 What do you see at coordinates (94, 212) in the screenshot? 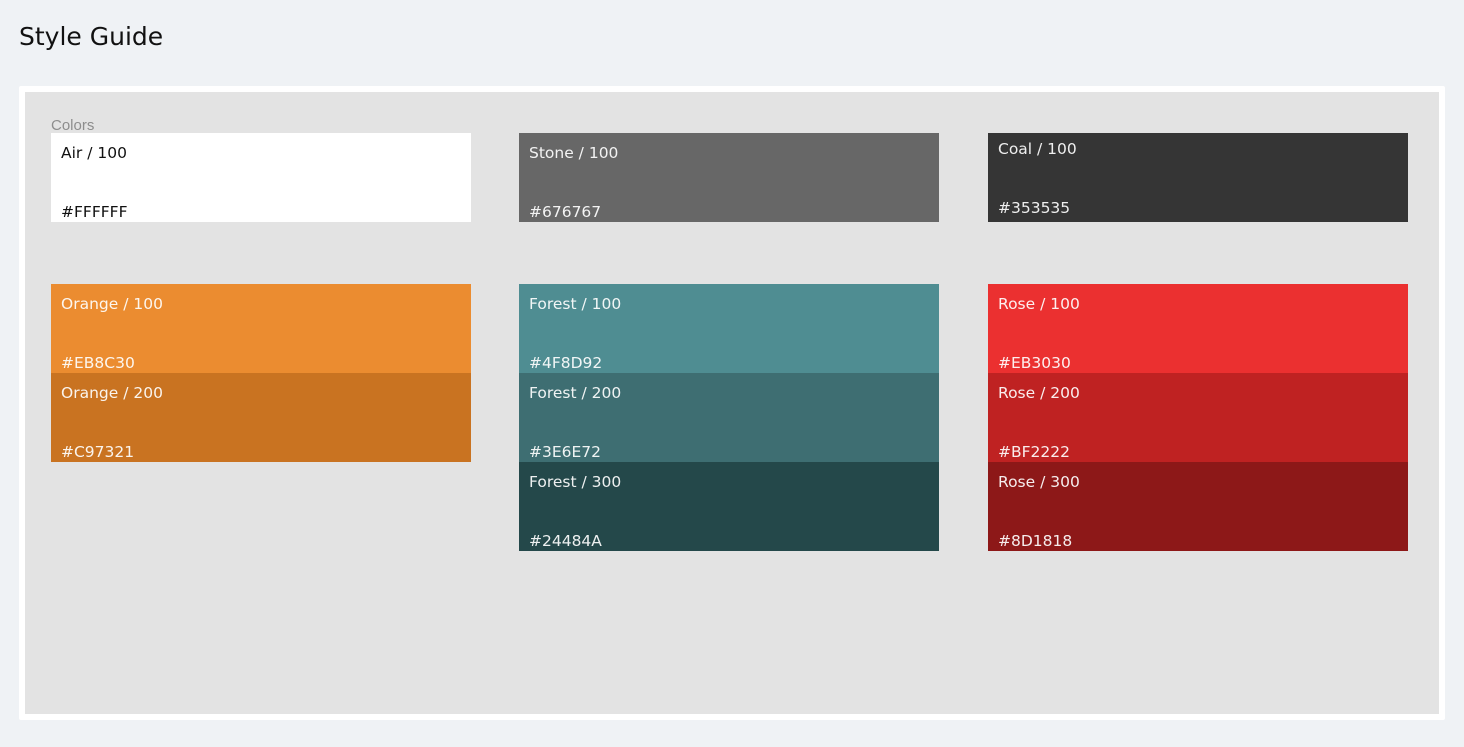
I see `swatch-hex: #FFFFFF` at bounding box center [94, 212].